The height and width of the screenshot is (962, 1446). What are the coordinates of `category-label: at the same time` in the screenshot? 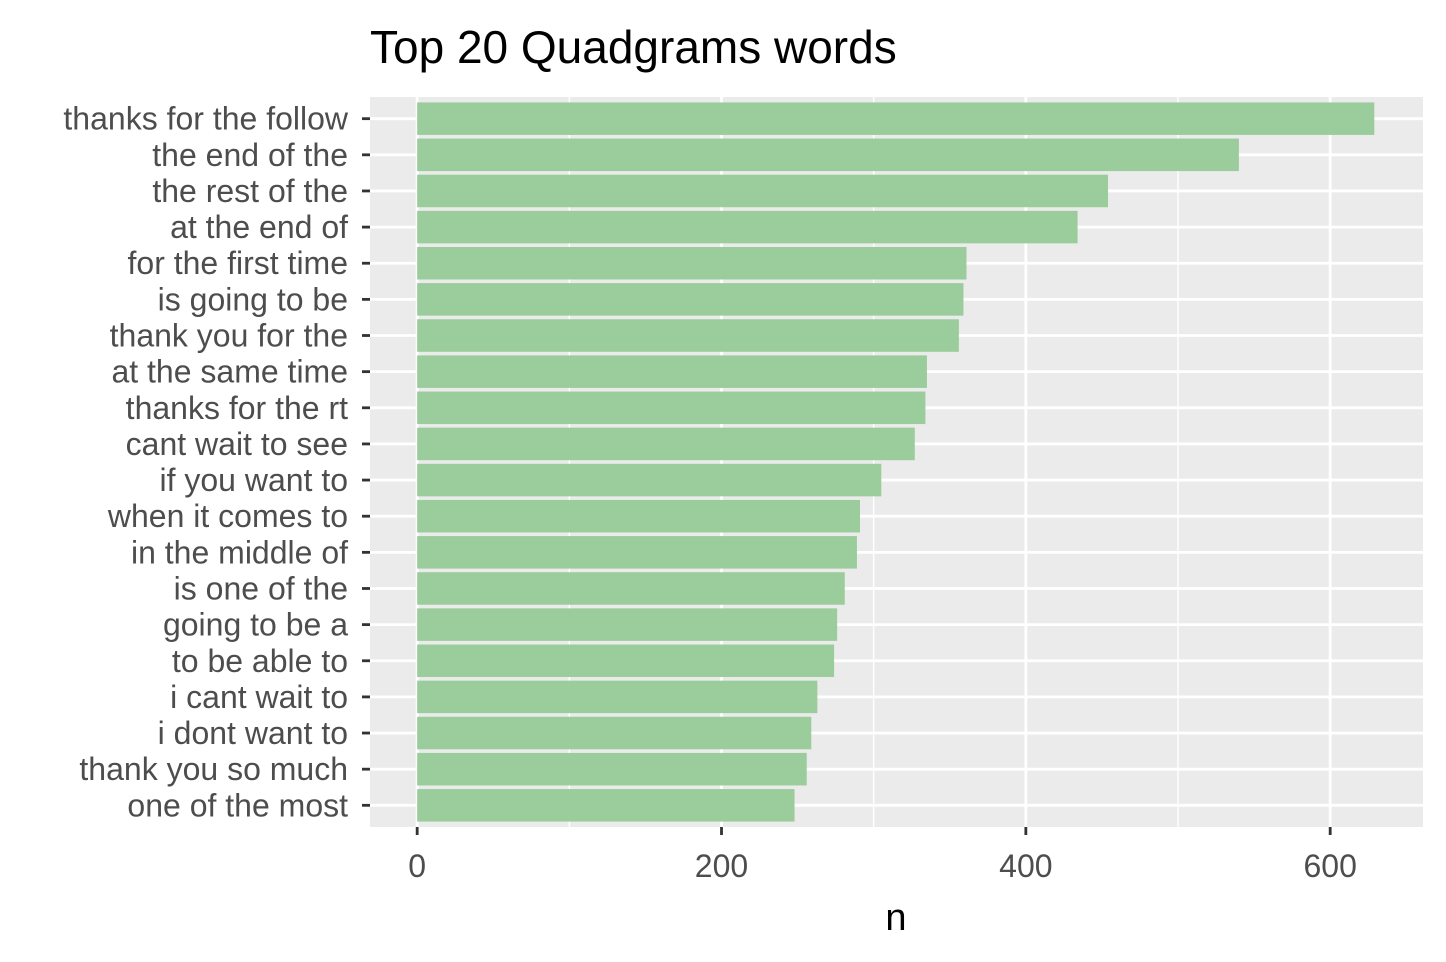 It's located at (229, 372).